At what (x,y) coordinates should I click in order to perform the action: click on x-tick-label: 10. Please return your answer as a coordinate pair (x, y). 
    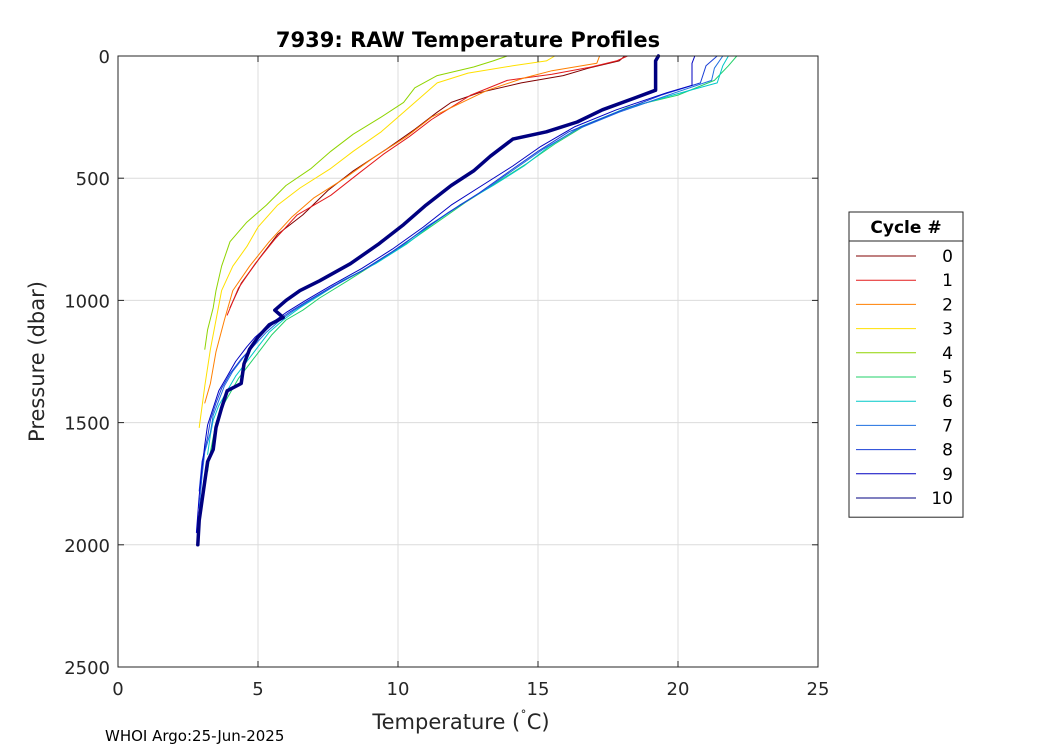
    Looking at the image, I should click on (398, 689).